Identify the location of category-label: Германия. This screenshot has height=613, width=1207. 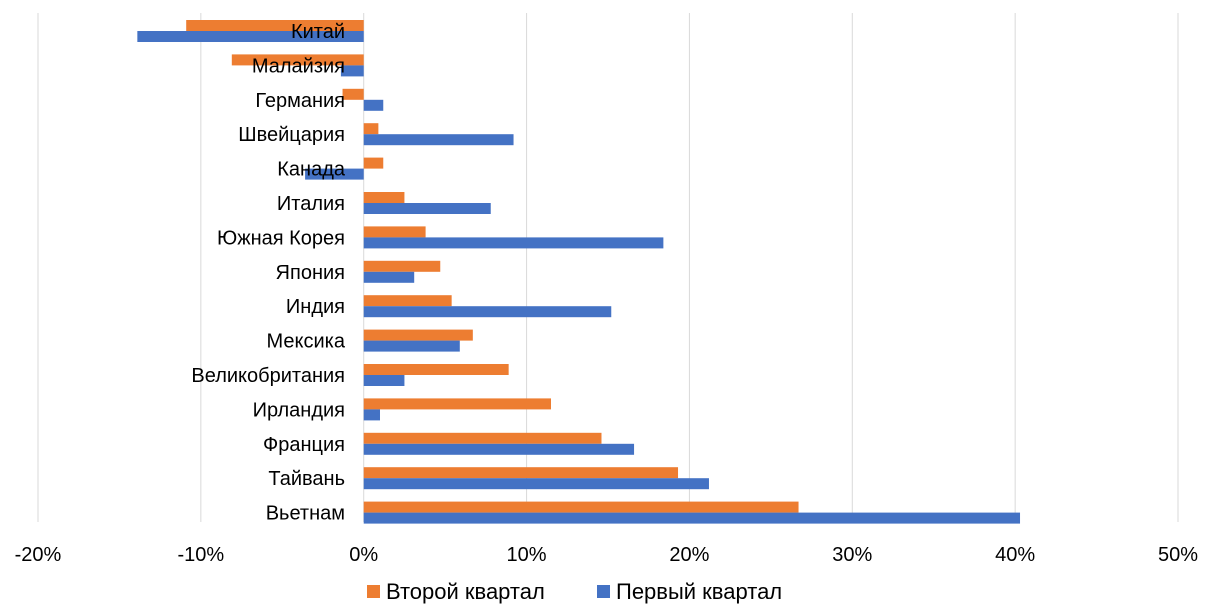
(300, 101).